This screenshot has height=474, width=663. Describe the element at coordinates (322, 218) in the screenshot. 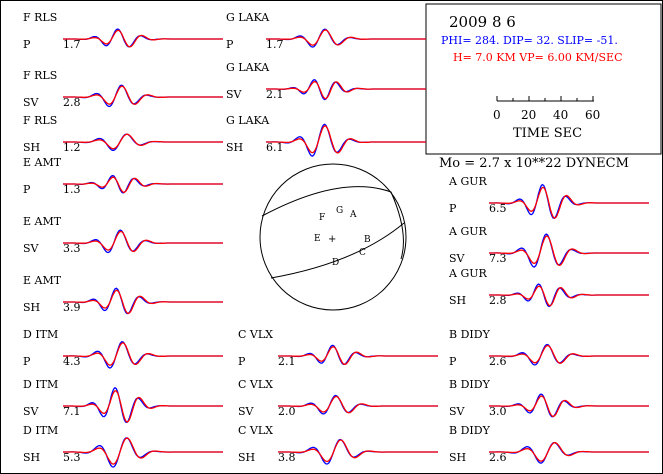

I see `station-mark-f: F` at that location.